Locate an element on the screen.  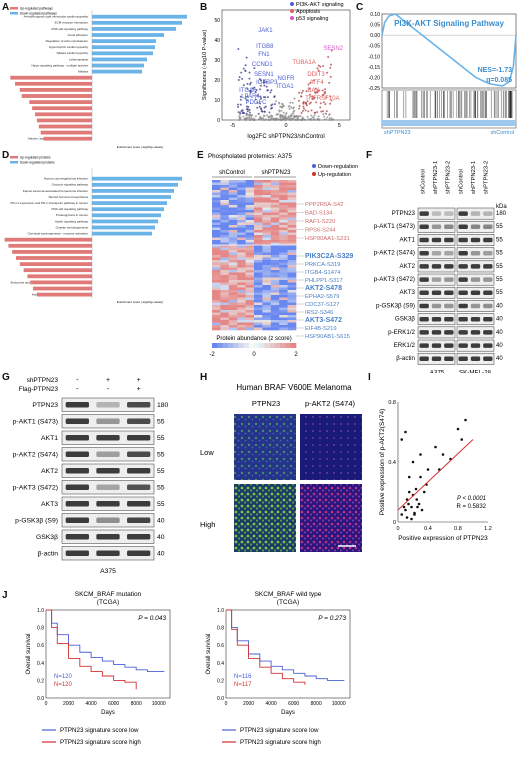
site-label-down: EIF4B-S219 is located at coordinates (321, 329).